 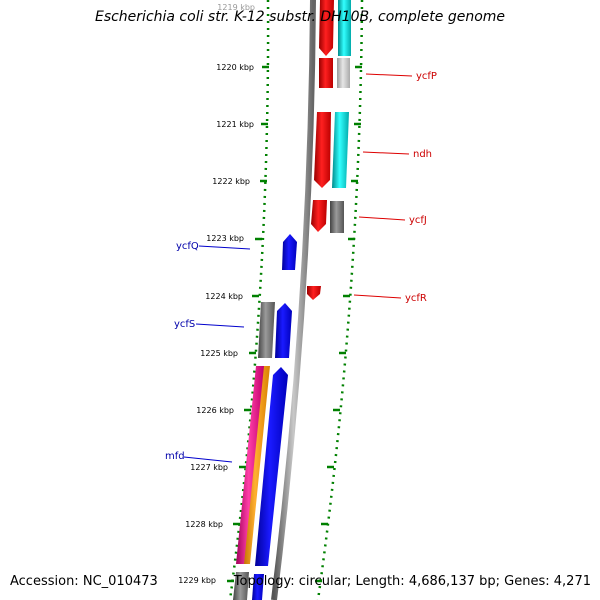 I want to click on topology-label: Topology:, so click(x=264, y=581).